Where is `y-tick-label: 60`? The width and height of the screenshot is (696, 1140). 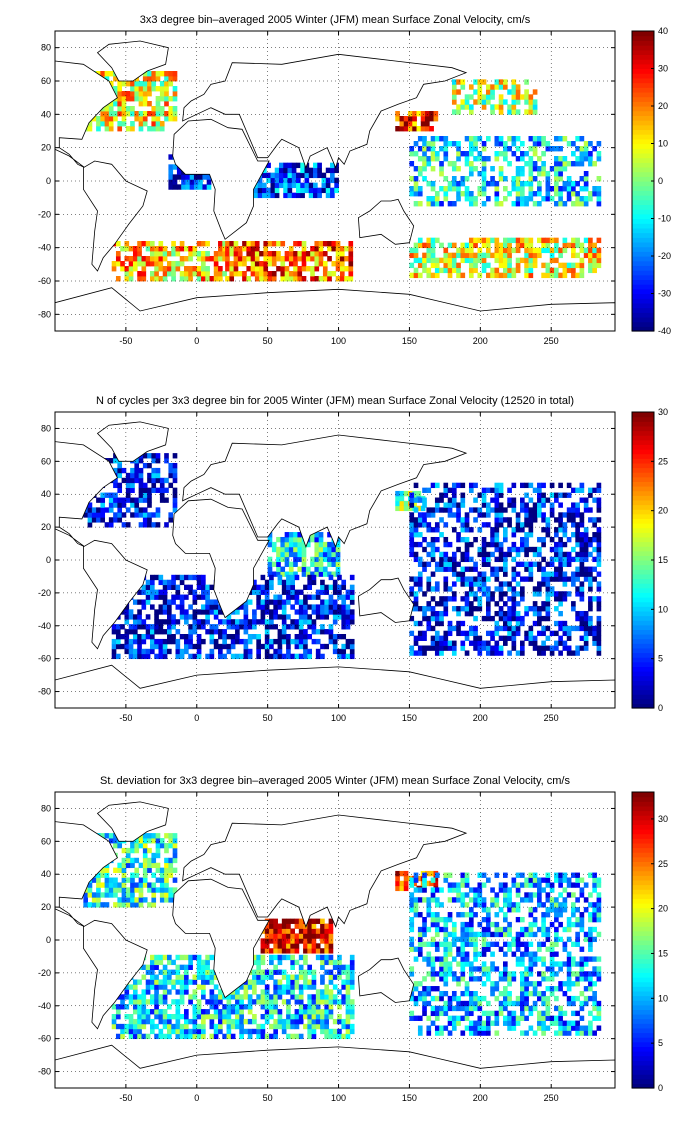
y-tick-label: 60 is located at coordinates (46, 81).